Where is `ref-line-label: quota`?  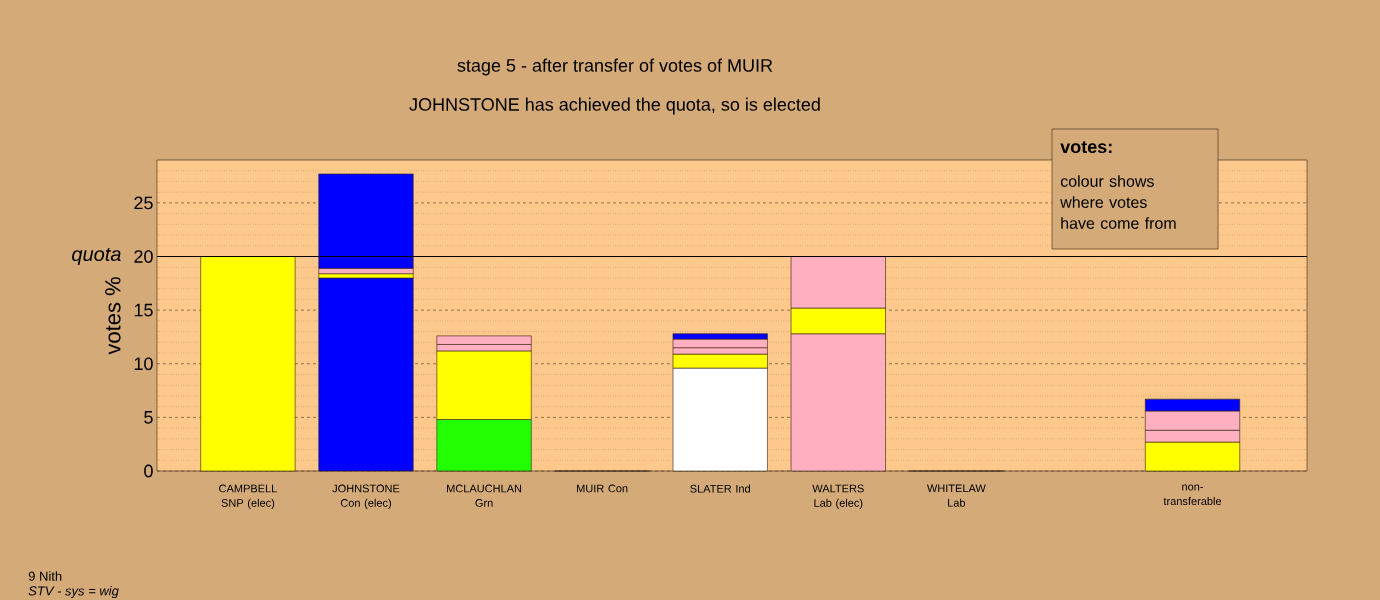 ref-line-label: quota is located at coordinates (96, 256).